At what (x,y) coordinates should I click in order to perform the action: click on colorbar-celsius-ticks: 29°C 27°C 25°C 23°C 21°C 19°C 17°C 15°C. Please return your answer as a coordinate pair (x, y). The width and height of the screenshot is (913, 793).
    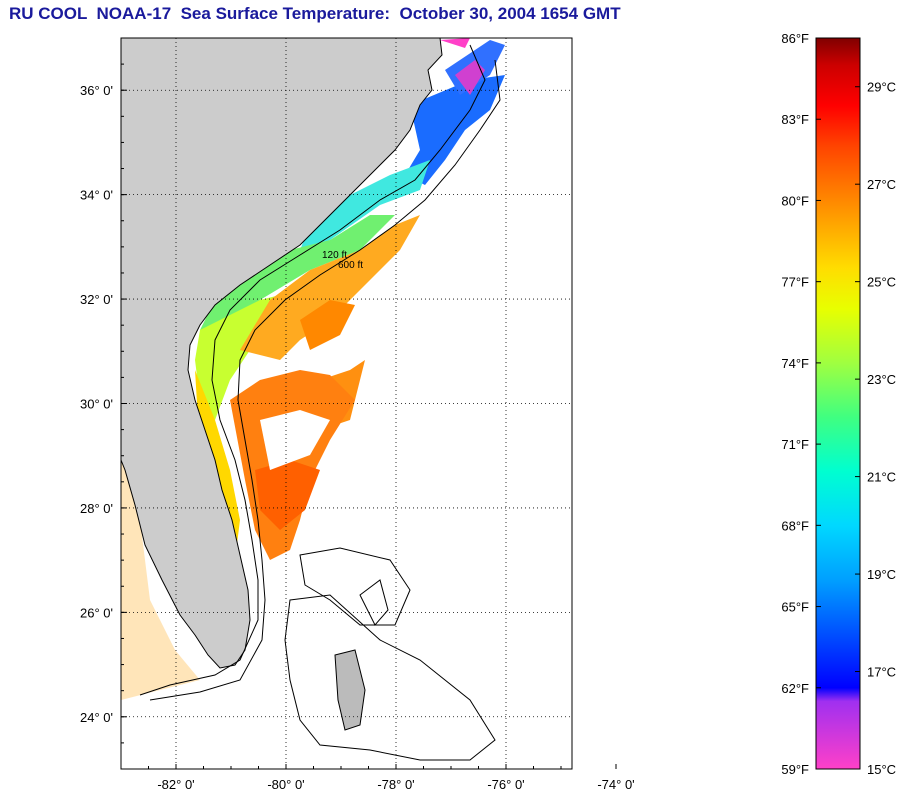
    Looking at the image, I should click on (875, 428).